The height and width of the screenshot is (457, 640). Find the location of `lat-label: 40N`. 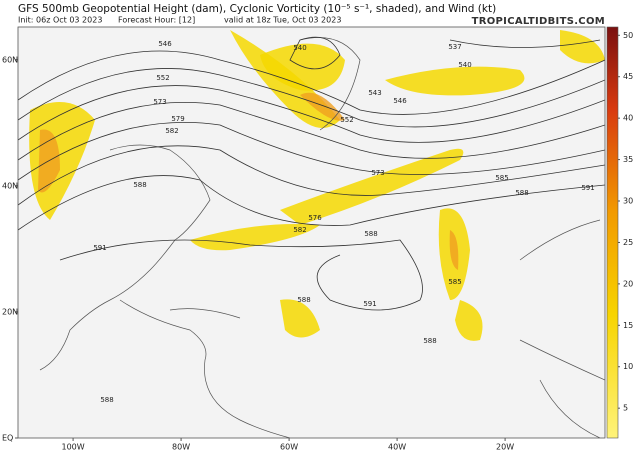

lat-label: 40N is located at coordinates (10, 185).